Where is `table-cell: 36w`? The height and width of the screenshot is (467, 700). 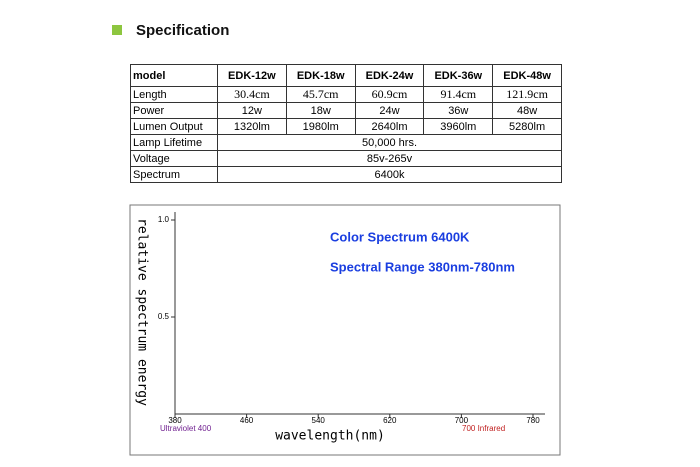 table-cell: 36w is located at coordinates (458, 110).